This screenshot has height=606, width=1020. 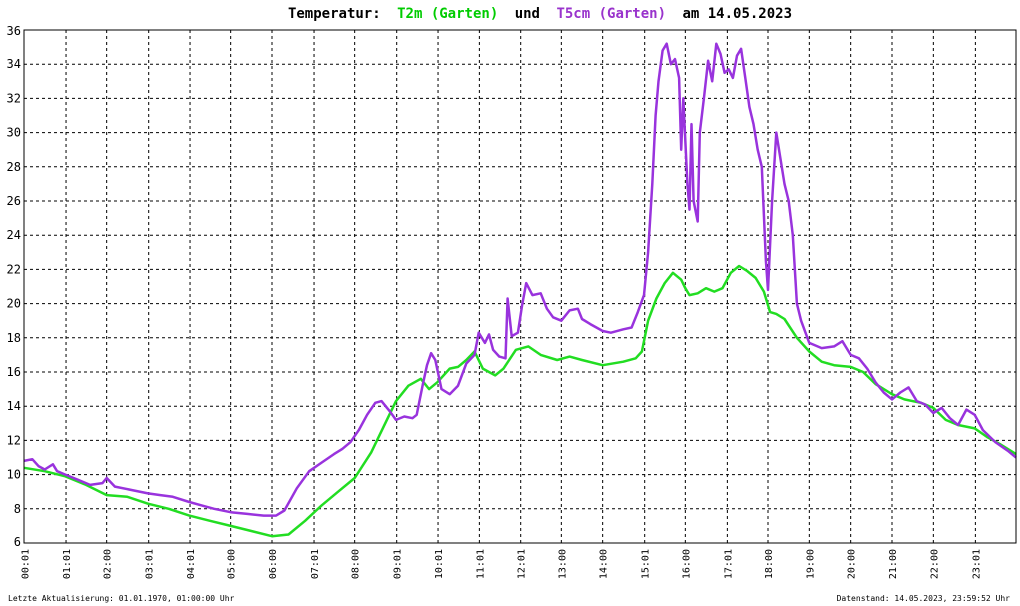 What do you see at coordinates (14, 440) in the screenshot?
I see `y-tick-label: 12` at bounding box center [14, 440].